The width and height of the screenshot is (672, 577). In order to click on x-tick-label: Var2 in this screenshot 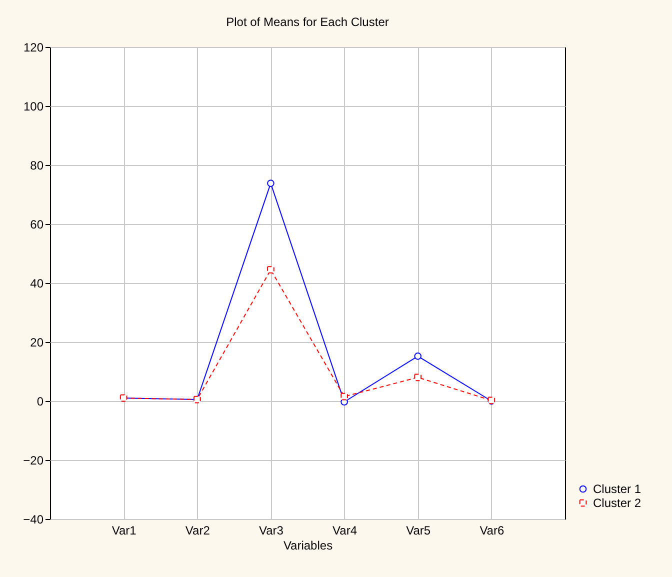, I will do `click(197, 531)`.